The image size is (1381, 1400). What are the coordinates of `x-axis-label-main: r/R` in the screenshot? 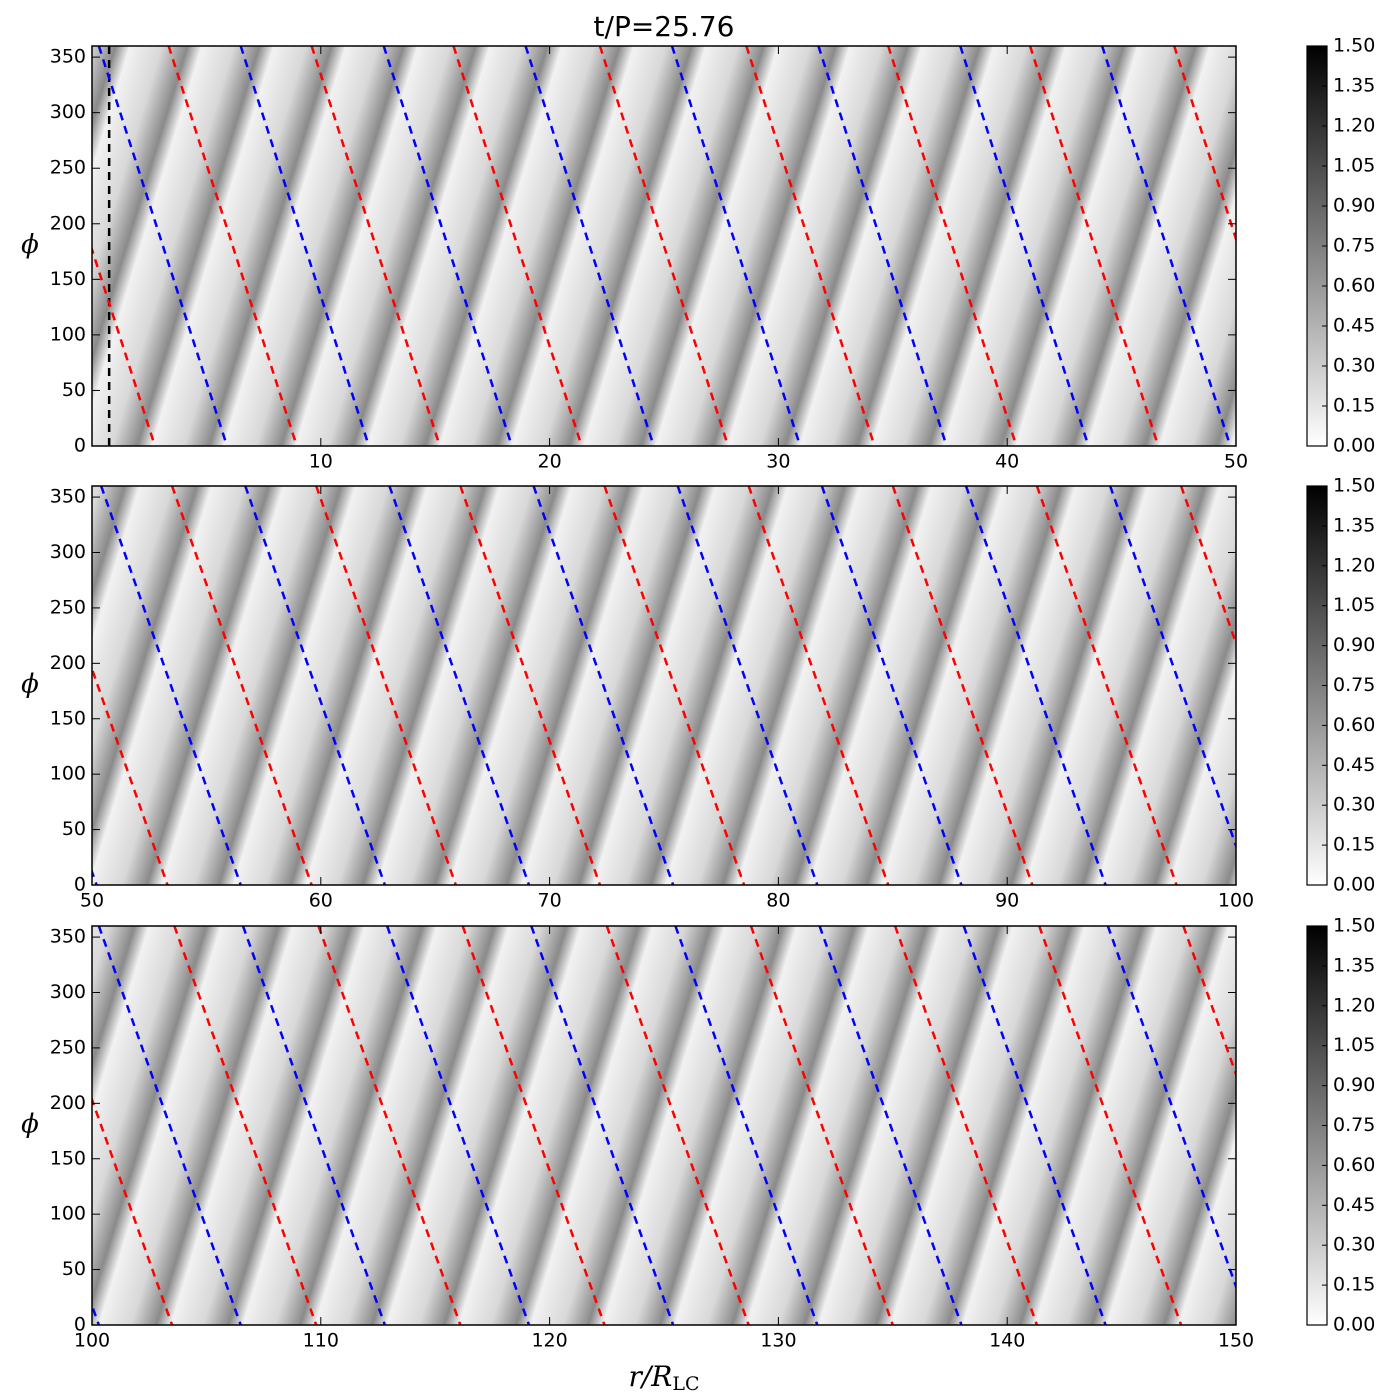 It's located at (650, 1376).